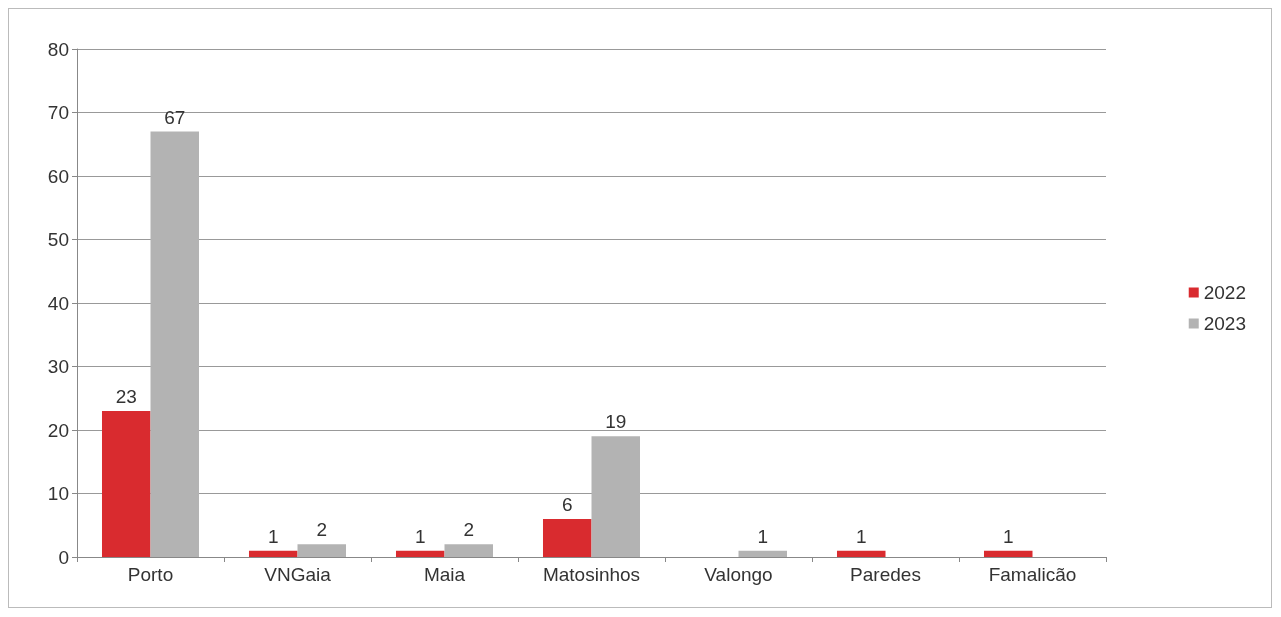  Describe the element at coordinates (444, 574) in the screenshot. I see `x-tick-label: Maia` at that location.